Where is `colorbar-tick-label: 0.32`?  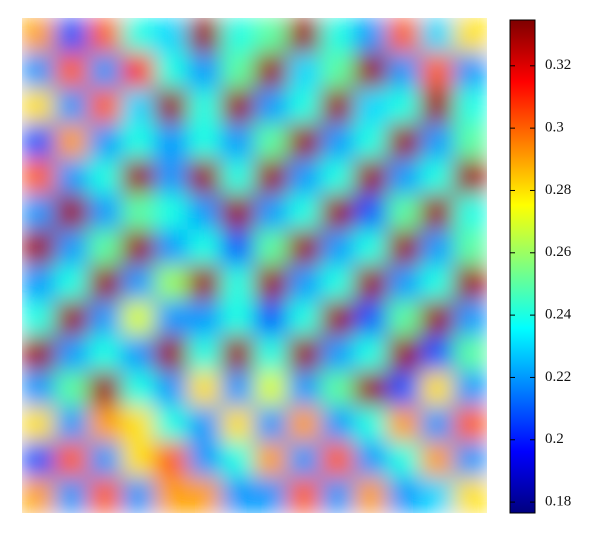 colorbar-tick-label: 0.32 is located at coordinates (558, 65).